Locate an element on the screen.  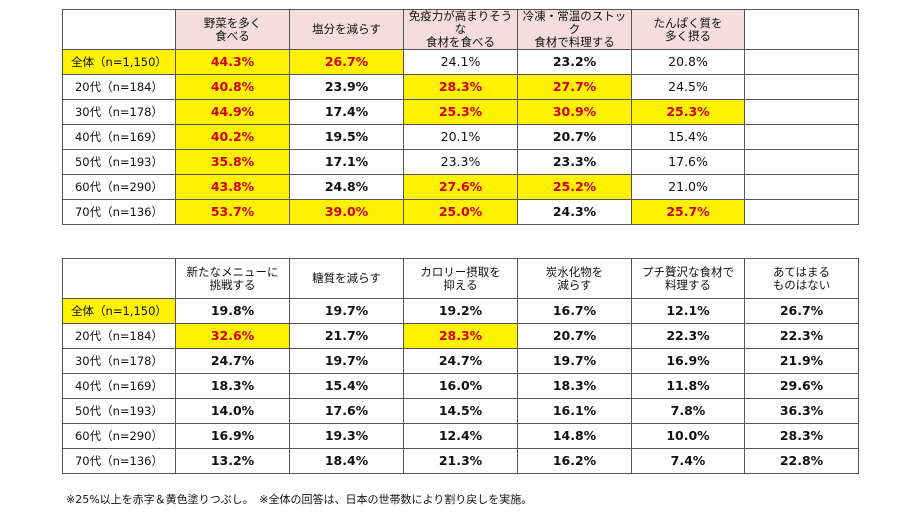
table-cell: 22.3% is located at coordinates (801, 336).